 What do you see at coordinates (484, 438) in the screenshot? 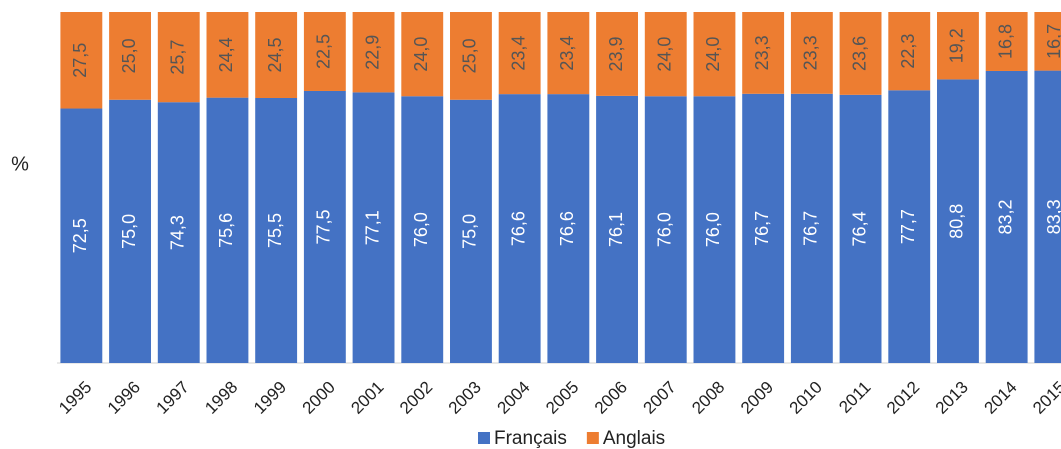
I see `legend-swatch` at bounding box center [484, 438].